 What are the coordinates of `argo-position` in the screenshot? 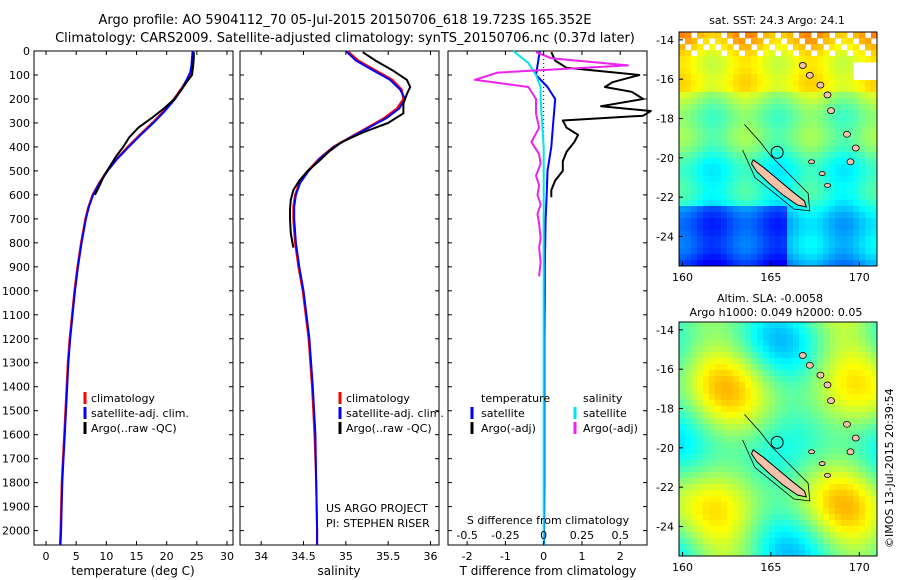 It's located at (777, 152).